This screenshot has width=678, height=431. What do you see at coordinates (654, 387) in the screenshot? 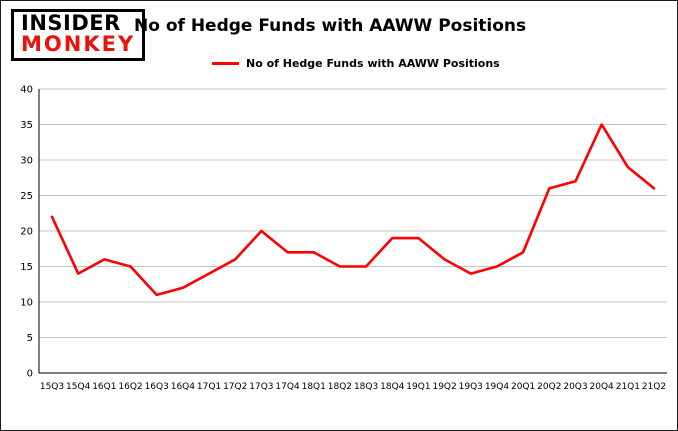
I see `x-tick-label: 21Q2` at bounding box center [654, 387].